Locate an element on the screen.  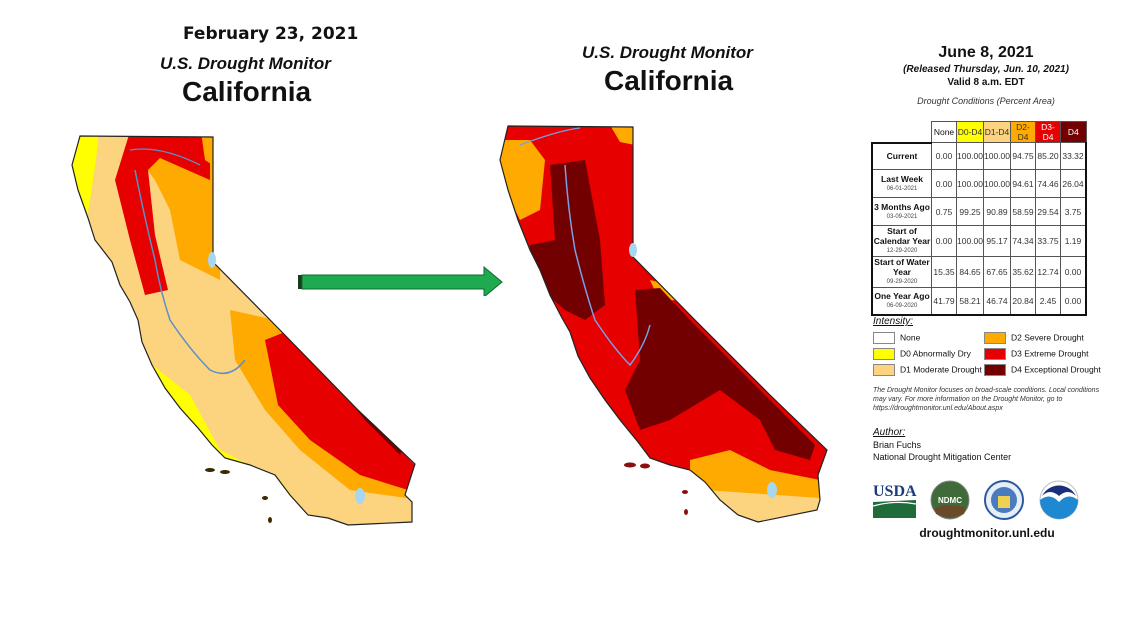
table-cell: 20.84 is located at coordinates (1023, 301).